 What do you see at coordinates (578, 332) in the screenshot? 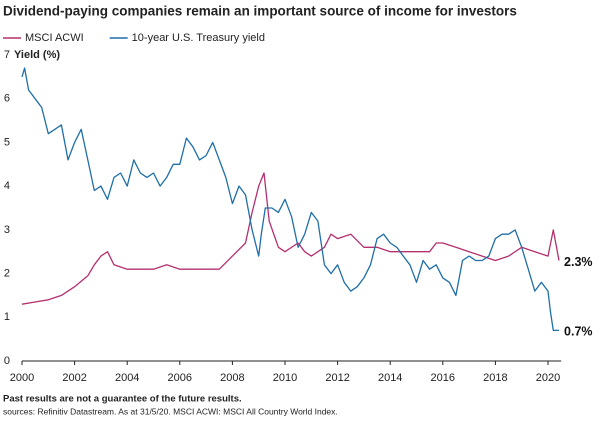
I see `end-label: 0.7%` at bounding box center [578, 332].